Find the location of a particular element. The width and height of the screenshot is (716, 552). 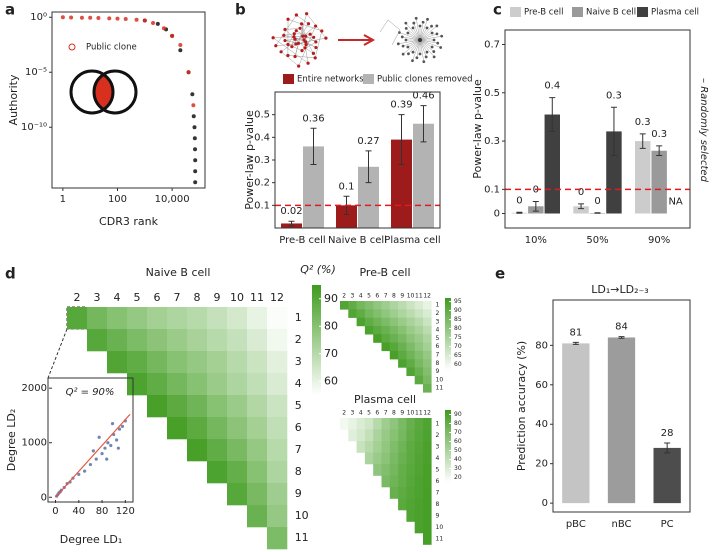

colorbar-tick-label: 90 is located at coordinates (458, 414).